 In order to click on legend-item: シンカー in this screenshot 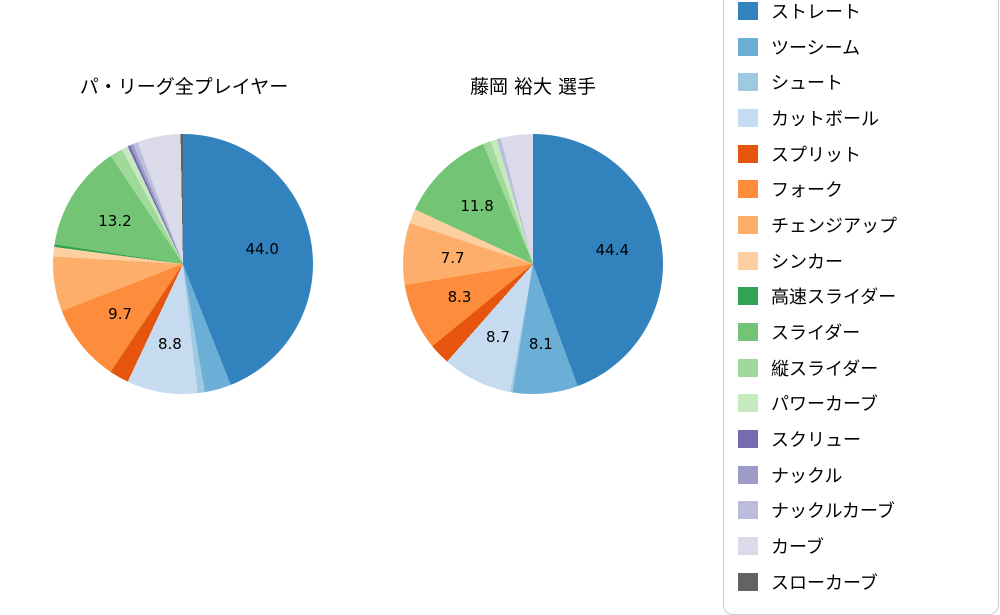, I will do `click(863, 261)`.